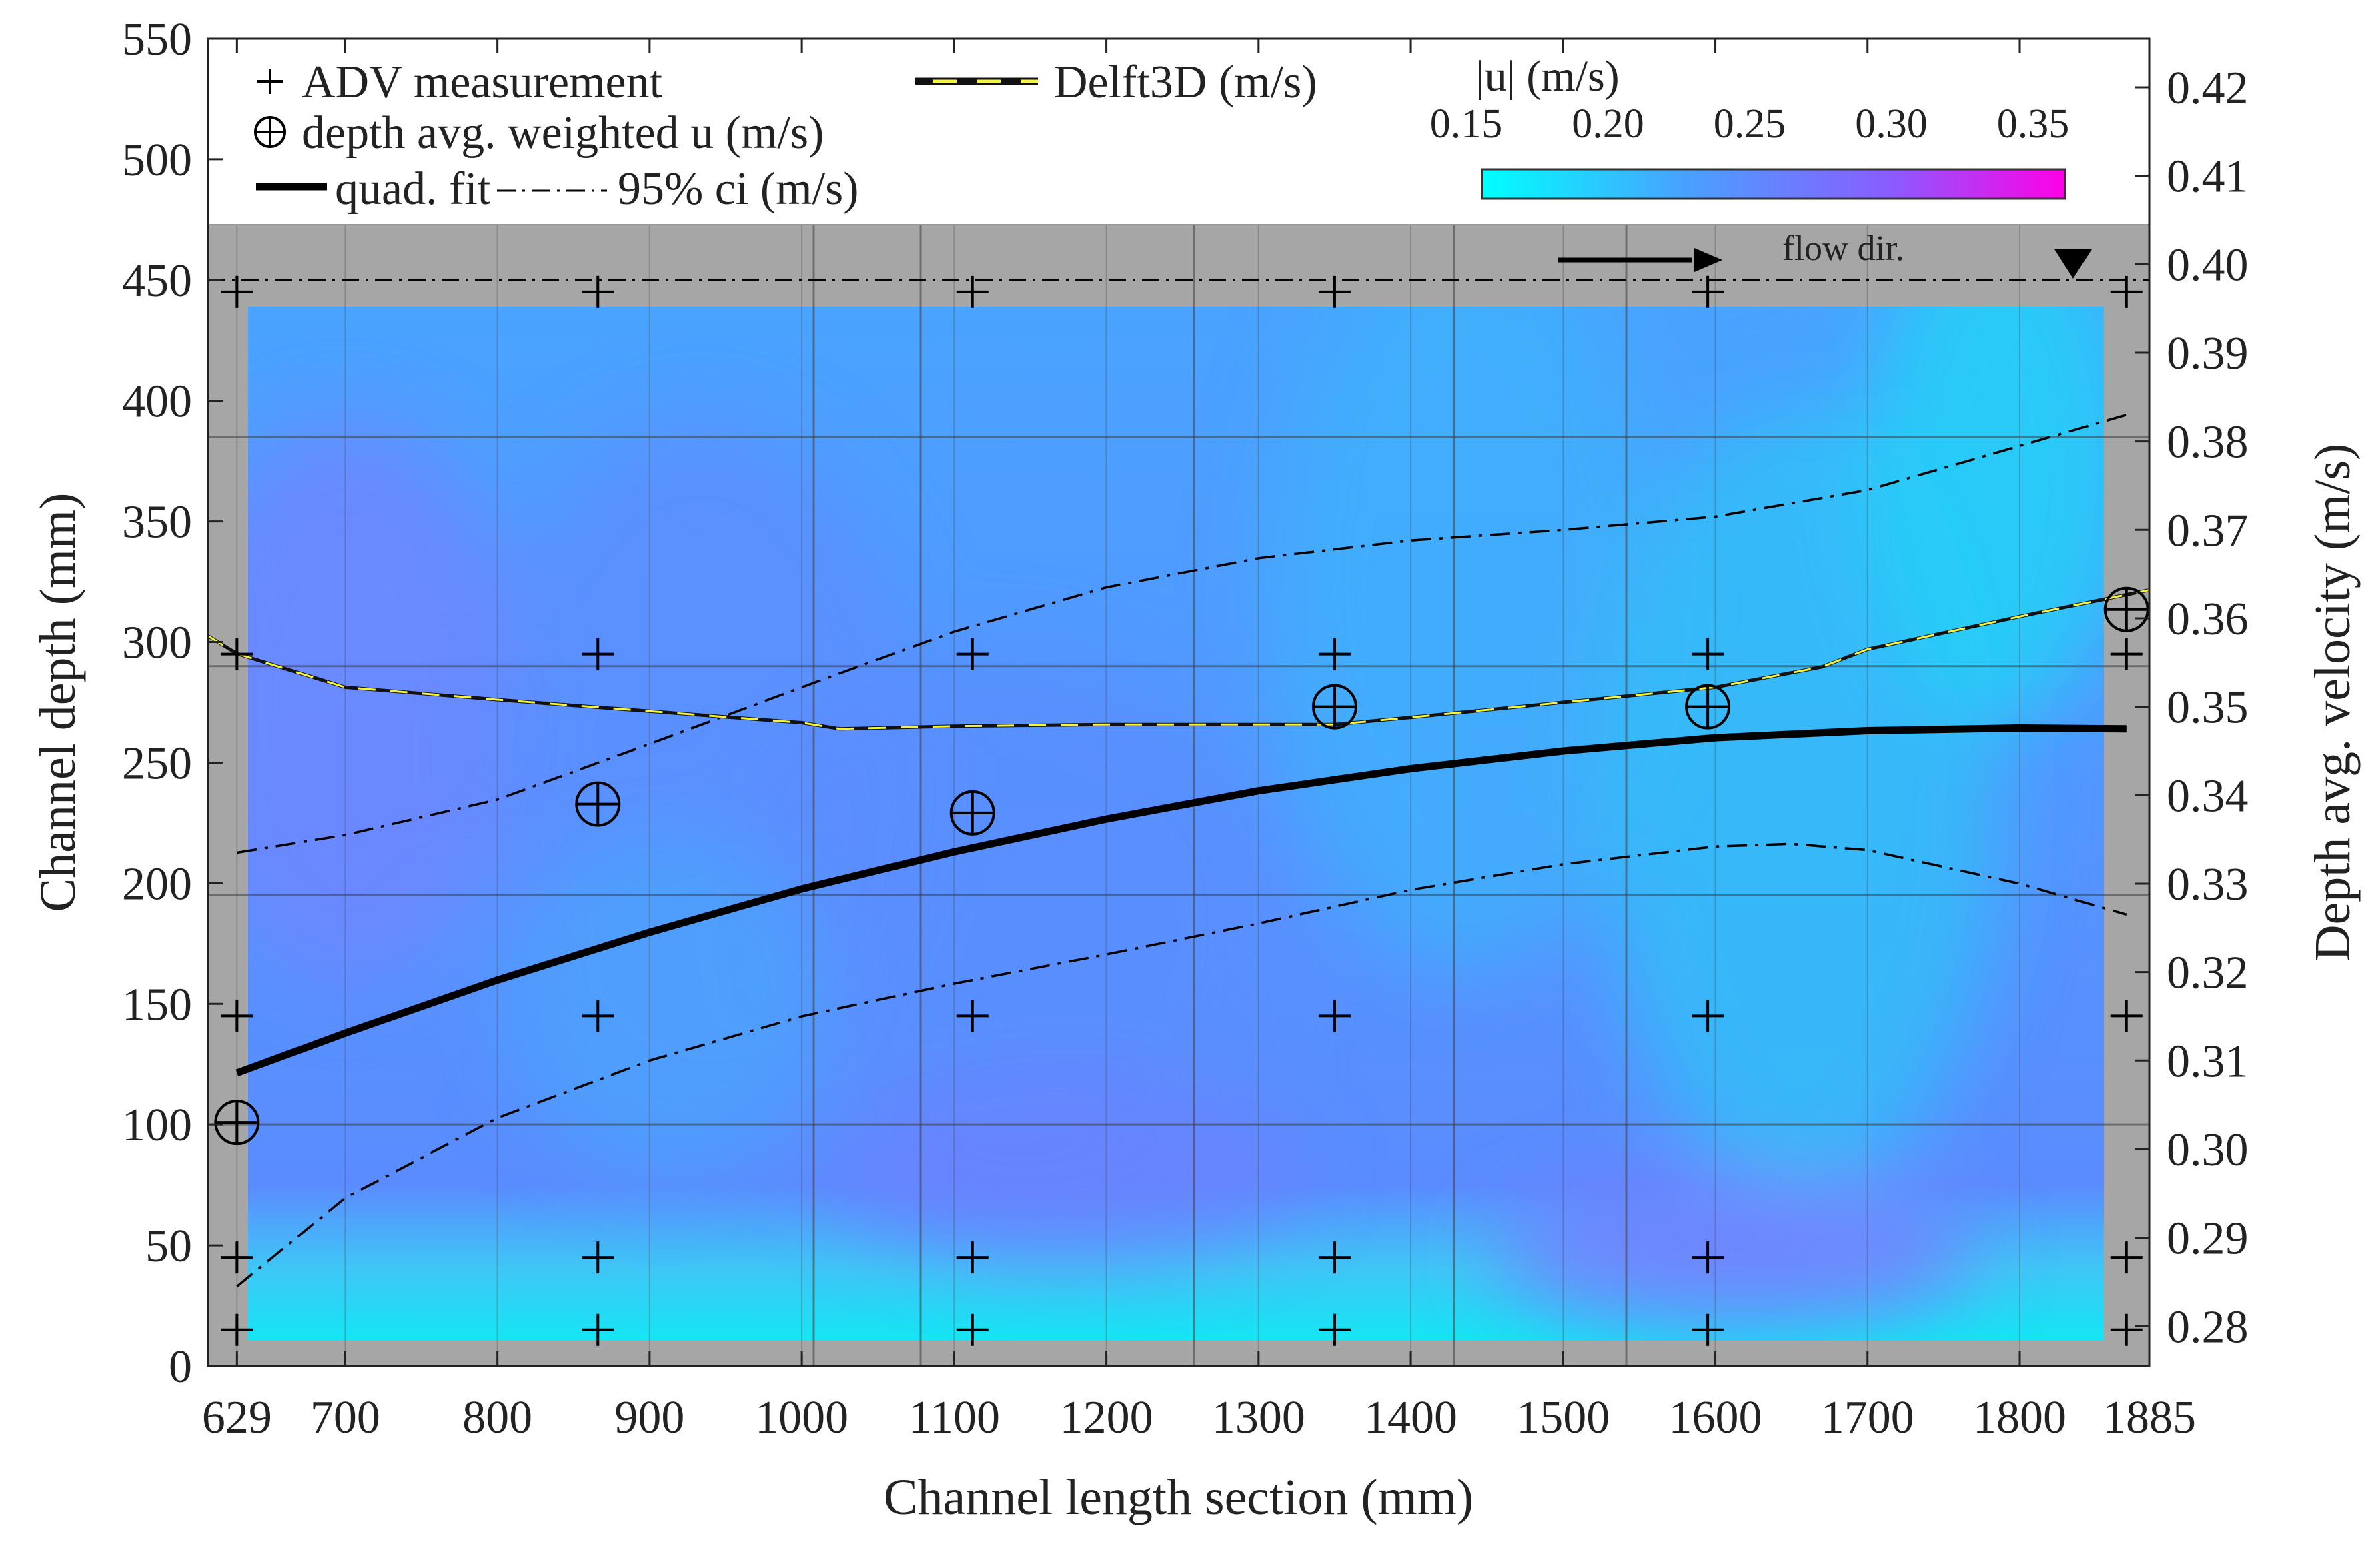 Image resolution: width=2380 pixels, height=1542 pixels. I want to click on flow-direction-annotation: flow dir., so click(1825, 253).